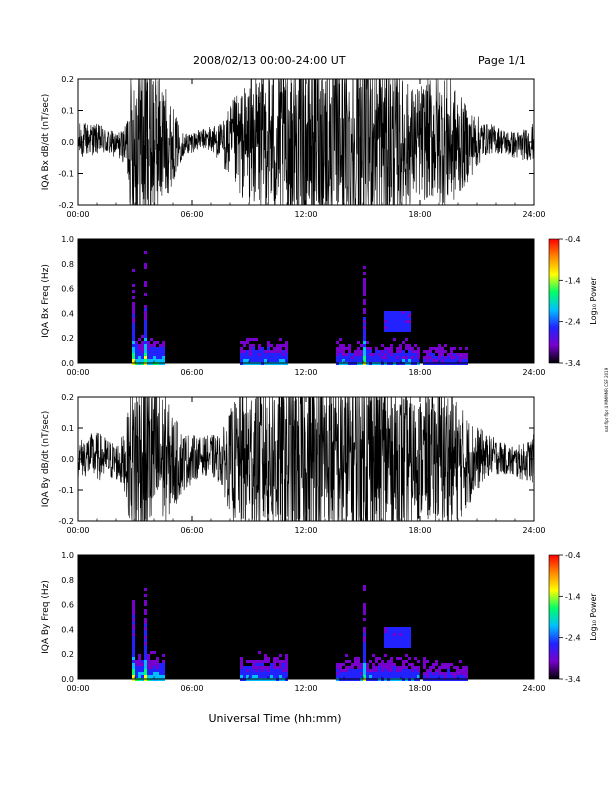  What do you see at coordinates (573, 239) in the screenshot?
I see `colorbar-tick-label: -0.4` at bounding box center [573, 239].